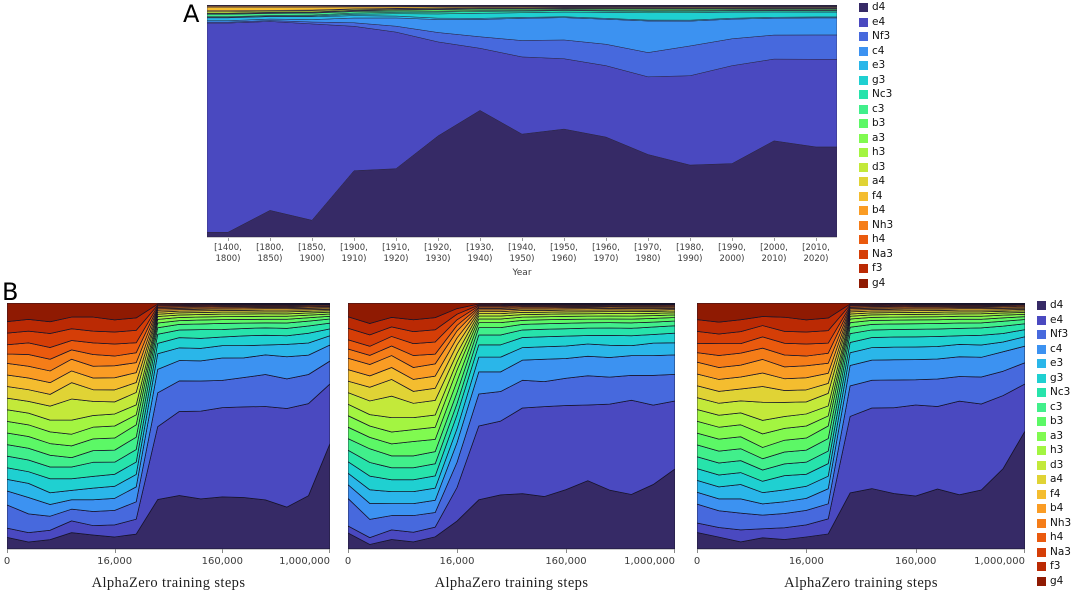 This screenshot has width=1080, height=599. I want to click on panel-a-legend-item-g3: g3, so click(876, 79).